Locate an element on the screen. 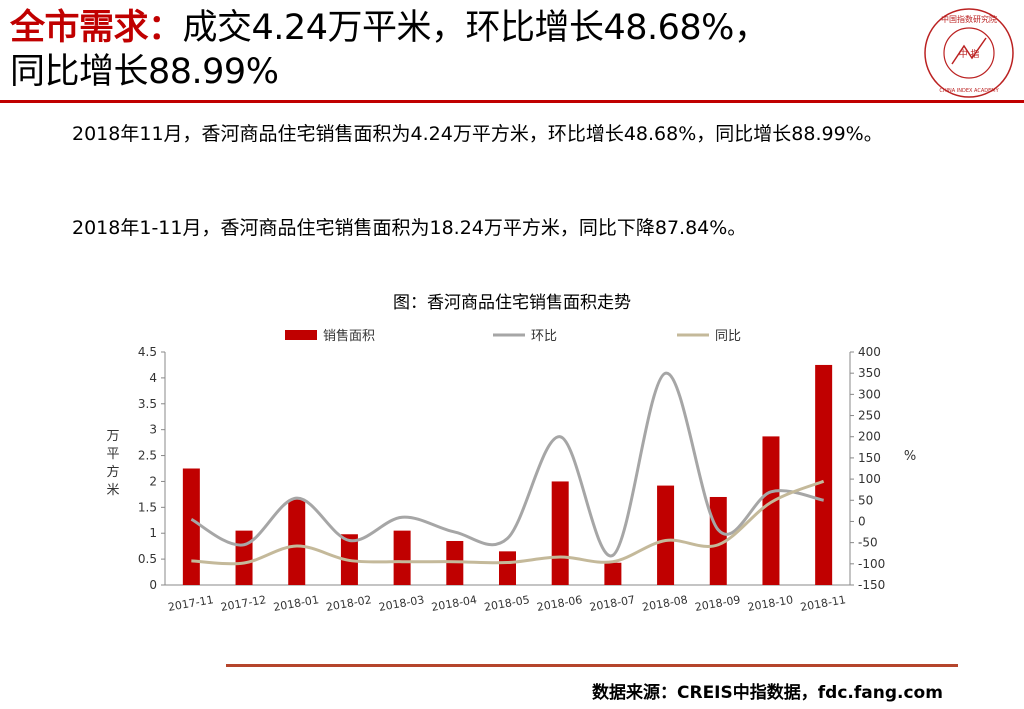 This screenshot has width=1024, height=709. left-tick-label: 2.5 is located at coordinates (147, 456).